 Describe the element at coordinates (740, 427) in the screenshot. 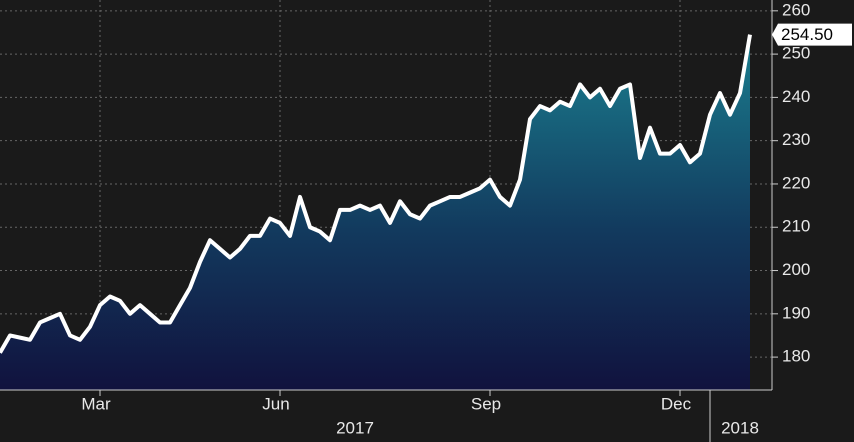

I see `year-label: 2018` at that location.